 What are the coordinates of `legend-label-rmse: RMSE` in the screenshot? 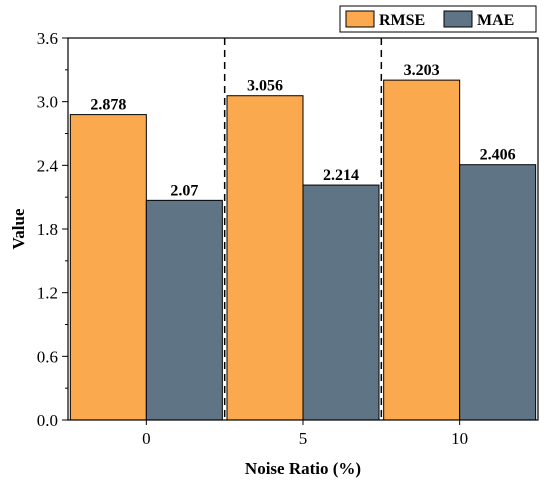 It's located at (402, 20).